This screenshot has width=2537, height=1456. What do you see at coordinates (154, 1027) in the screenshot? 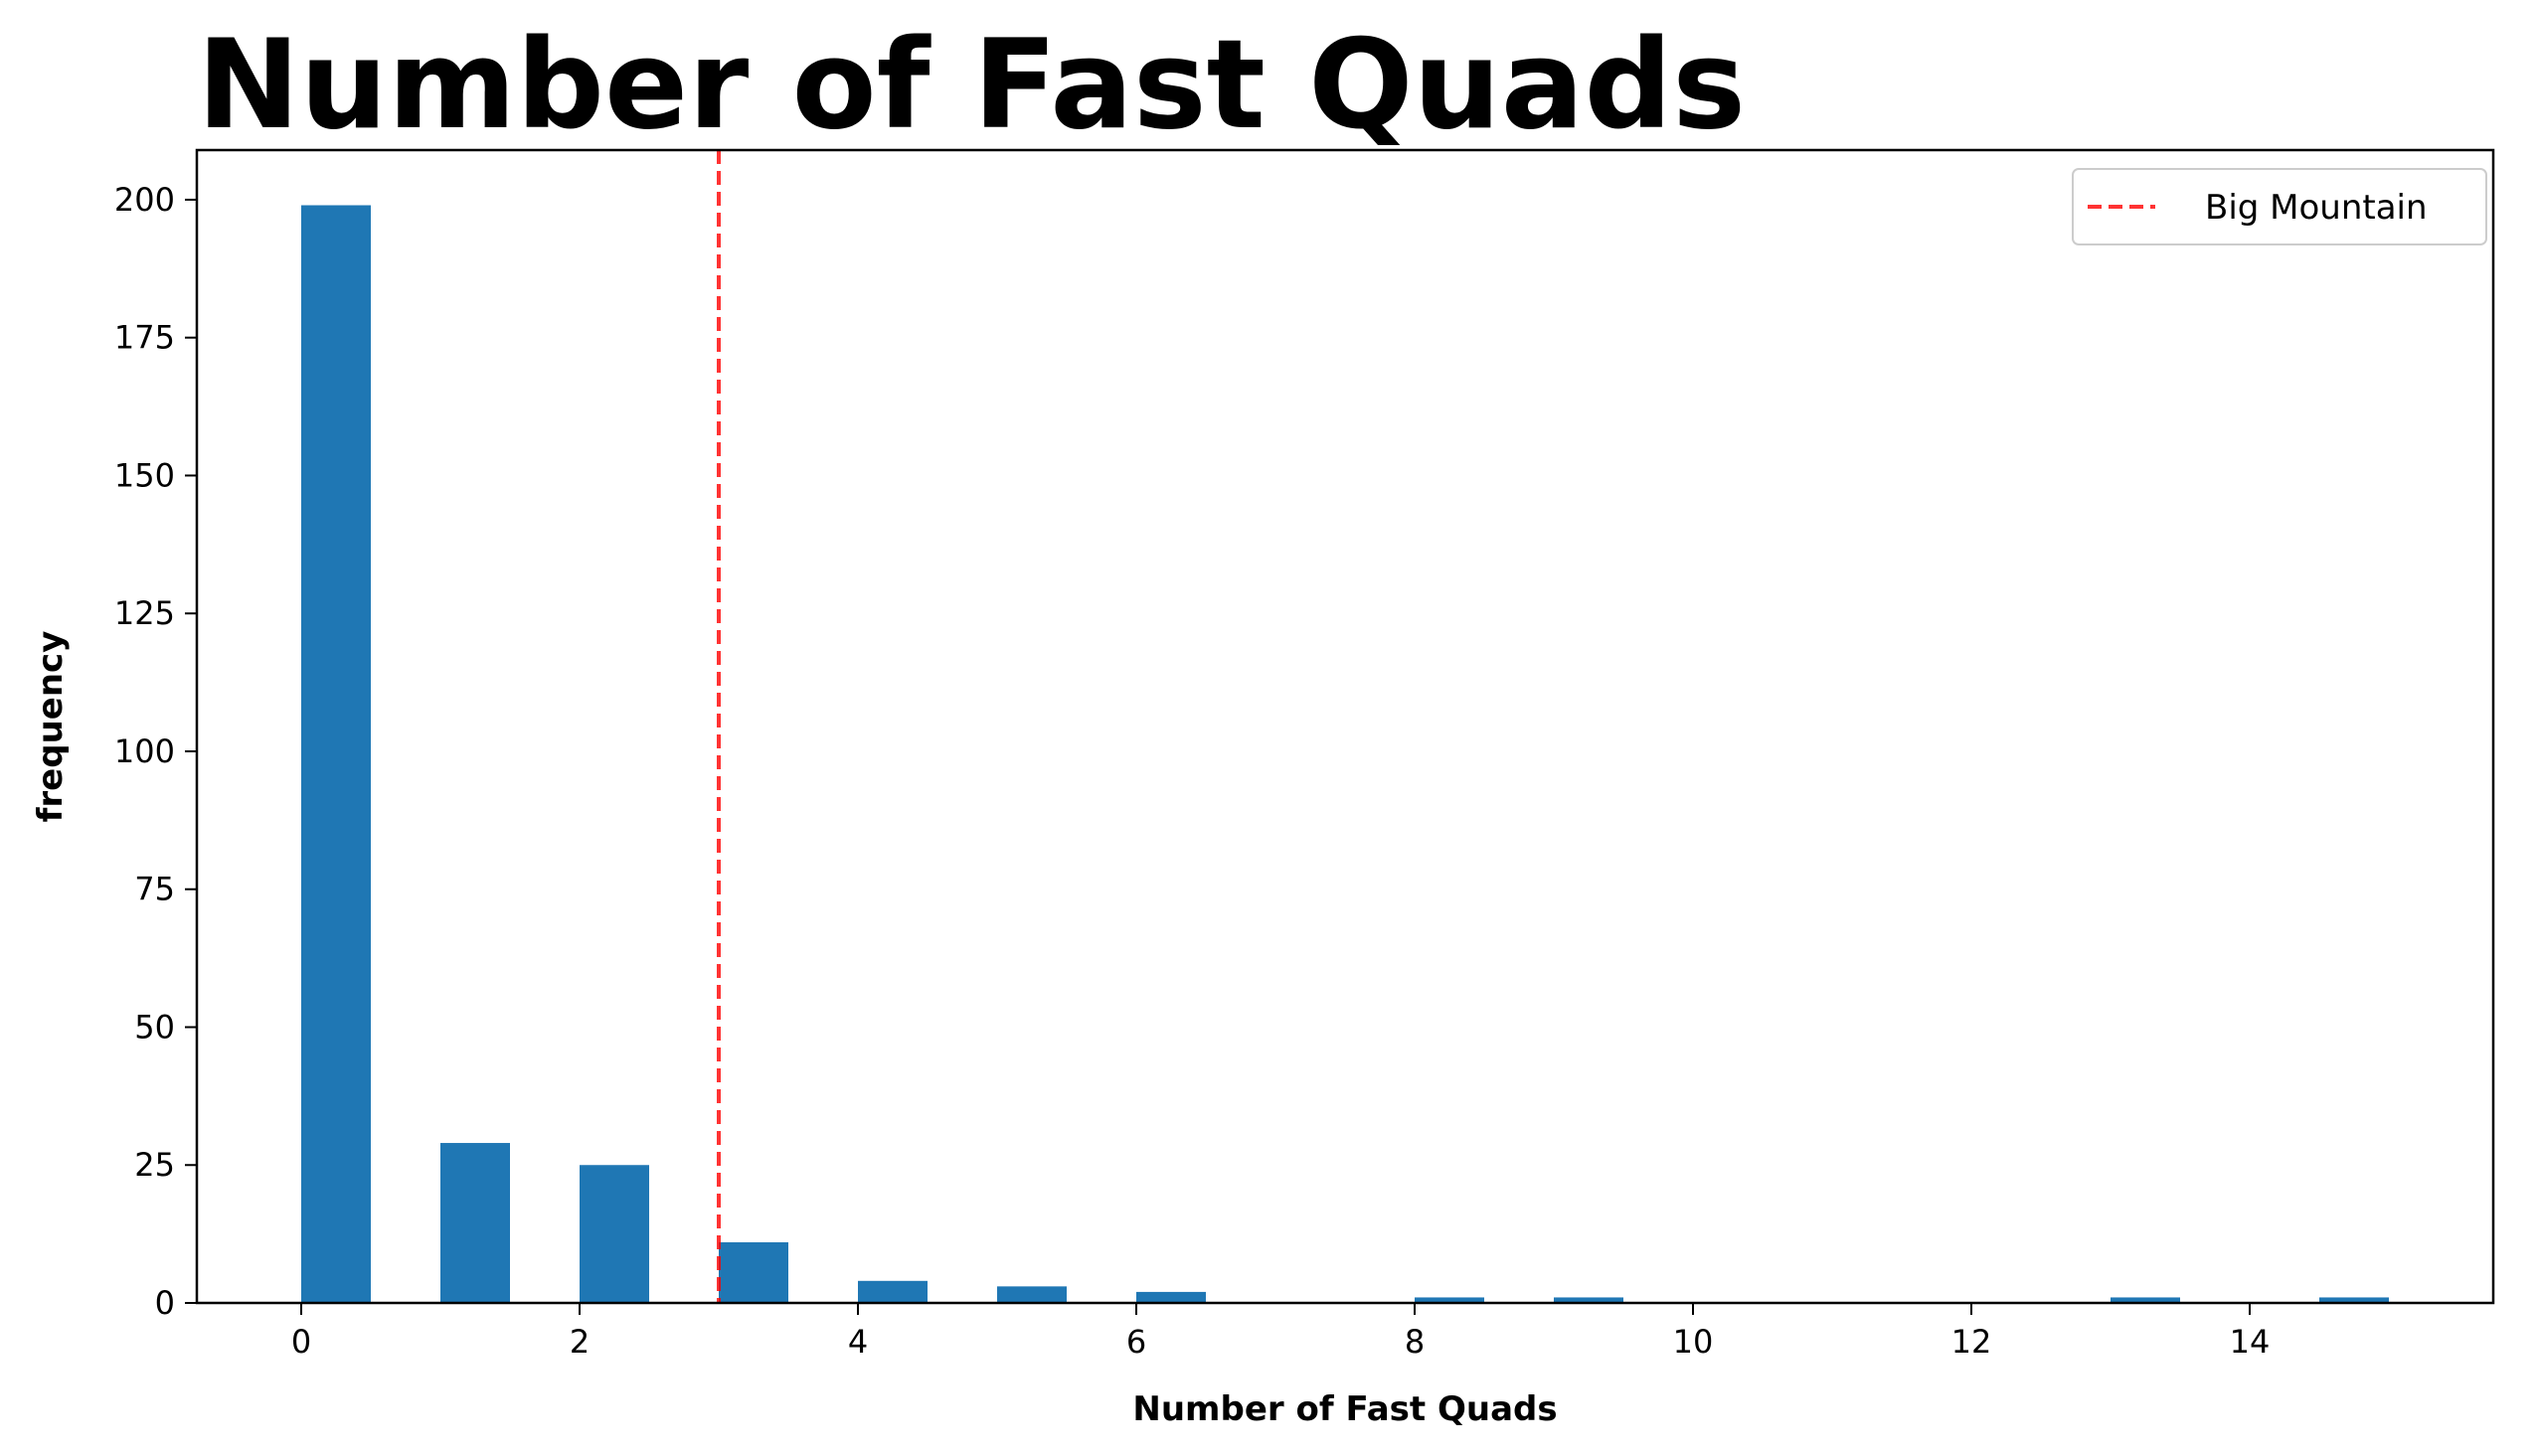
I see `y-tick-label-50: 50` at bounding box center [154, 1027].